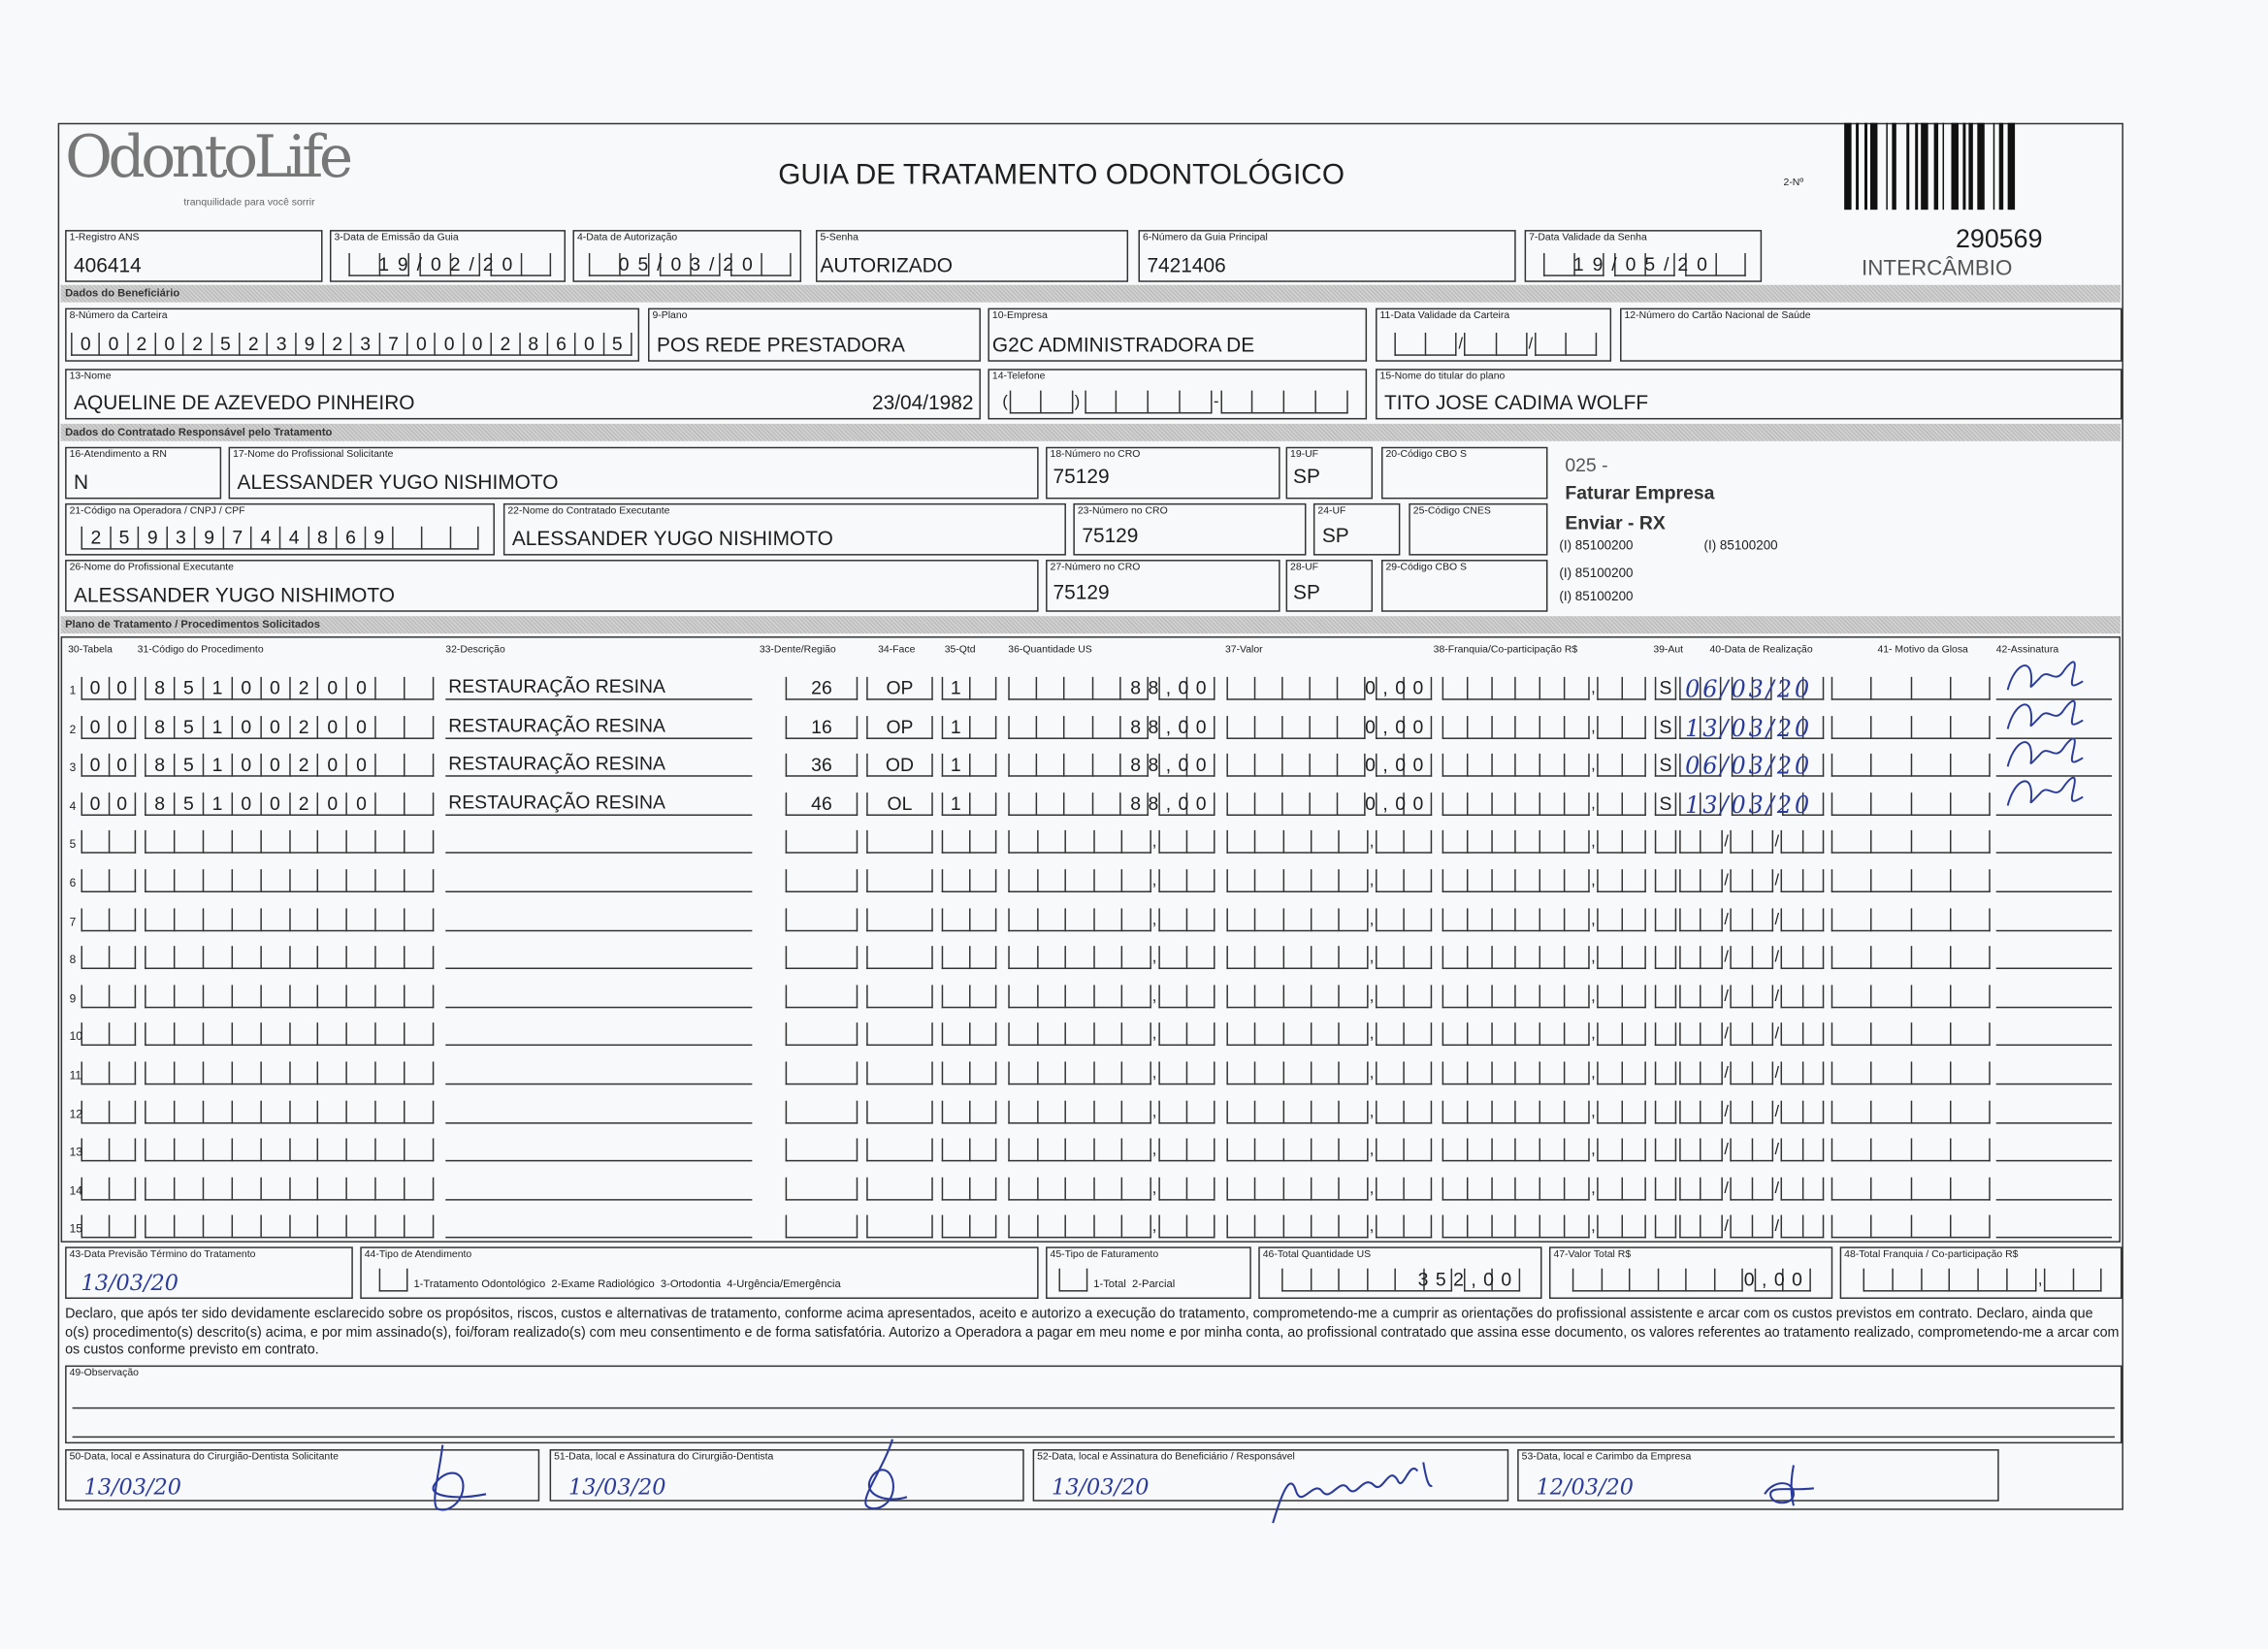 This screenshot has width=2268, height=1649. Describe the element at coordinates (1980, 1273) in the screenshot. I see `field-total-franquia: 48-Total Franquia / Co-participação R$,` at that location.